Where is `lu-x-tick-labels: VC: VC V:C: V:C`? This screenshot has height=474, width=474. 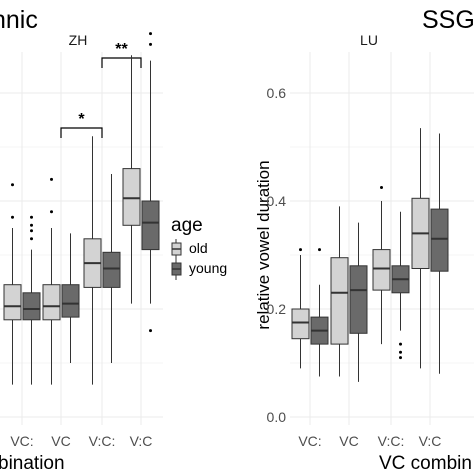 lu-x-tick-labels: VC: VC V:C: V:C is located at coordinates (369, 441).